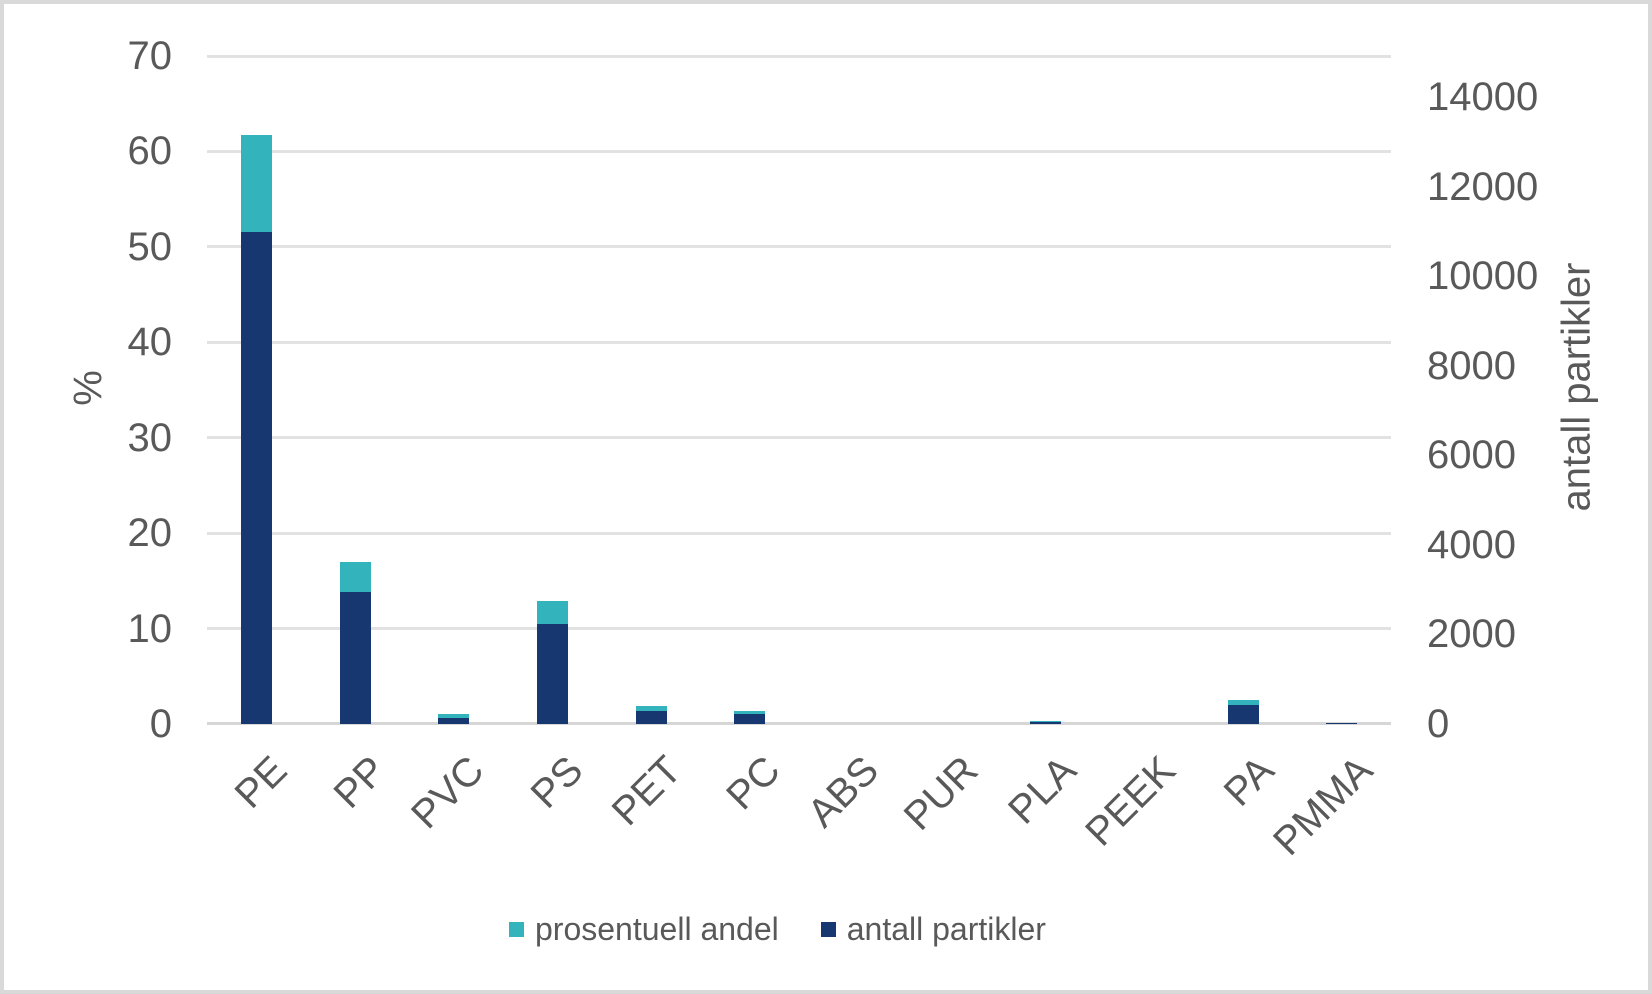 The height and width of the screenshot is (994, 1652). What do you see at coordinates (1471, 455) in the screenshot?
I see `right-tick-label-6000: 6000` at bounding box center [1471, 455].